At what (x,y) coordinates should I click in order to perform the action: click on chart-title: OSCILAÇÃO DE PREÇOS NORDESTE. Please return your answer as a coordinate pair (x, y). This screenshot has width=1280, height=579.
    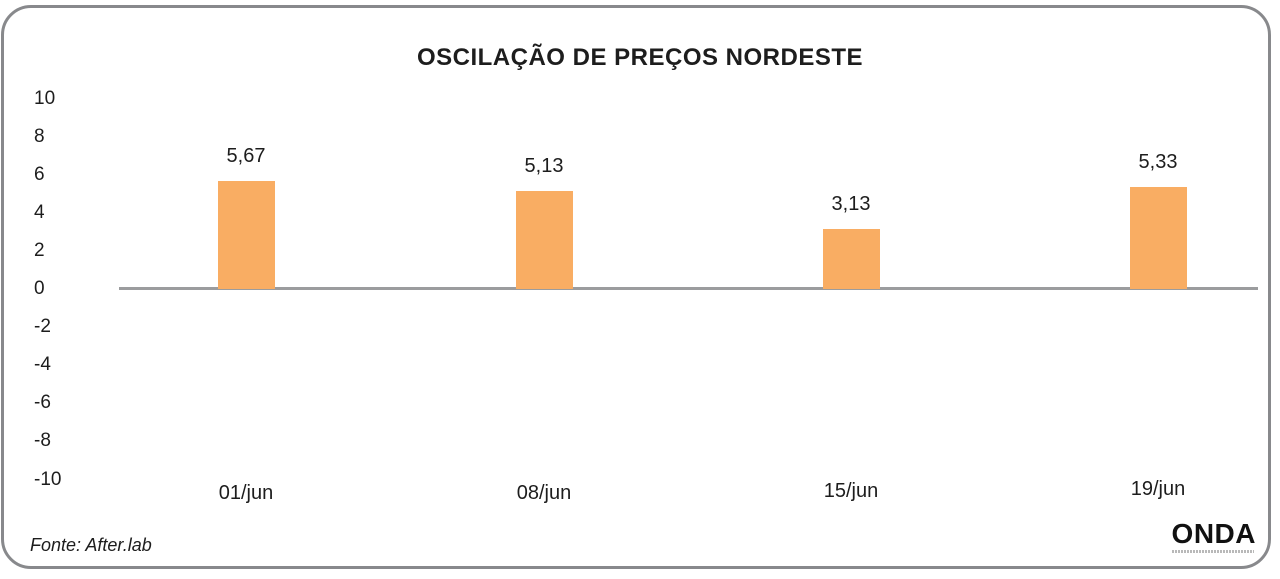
    Looking at the image, I should click on (640, 57).